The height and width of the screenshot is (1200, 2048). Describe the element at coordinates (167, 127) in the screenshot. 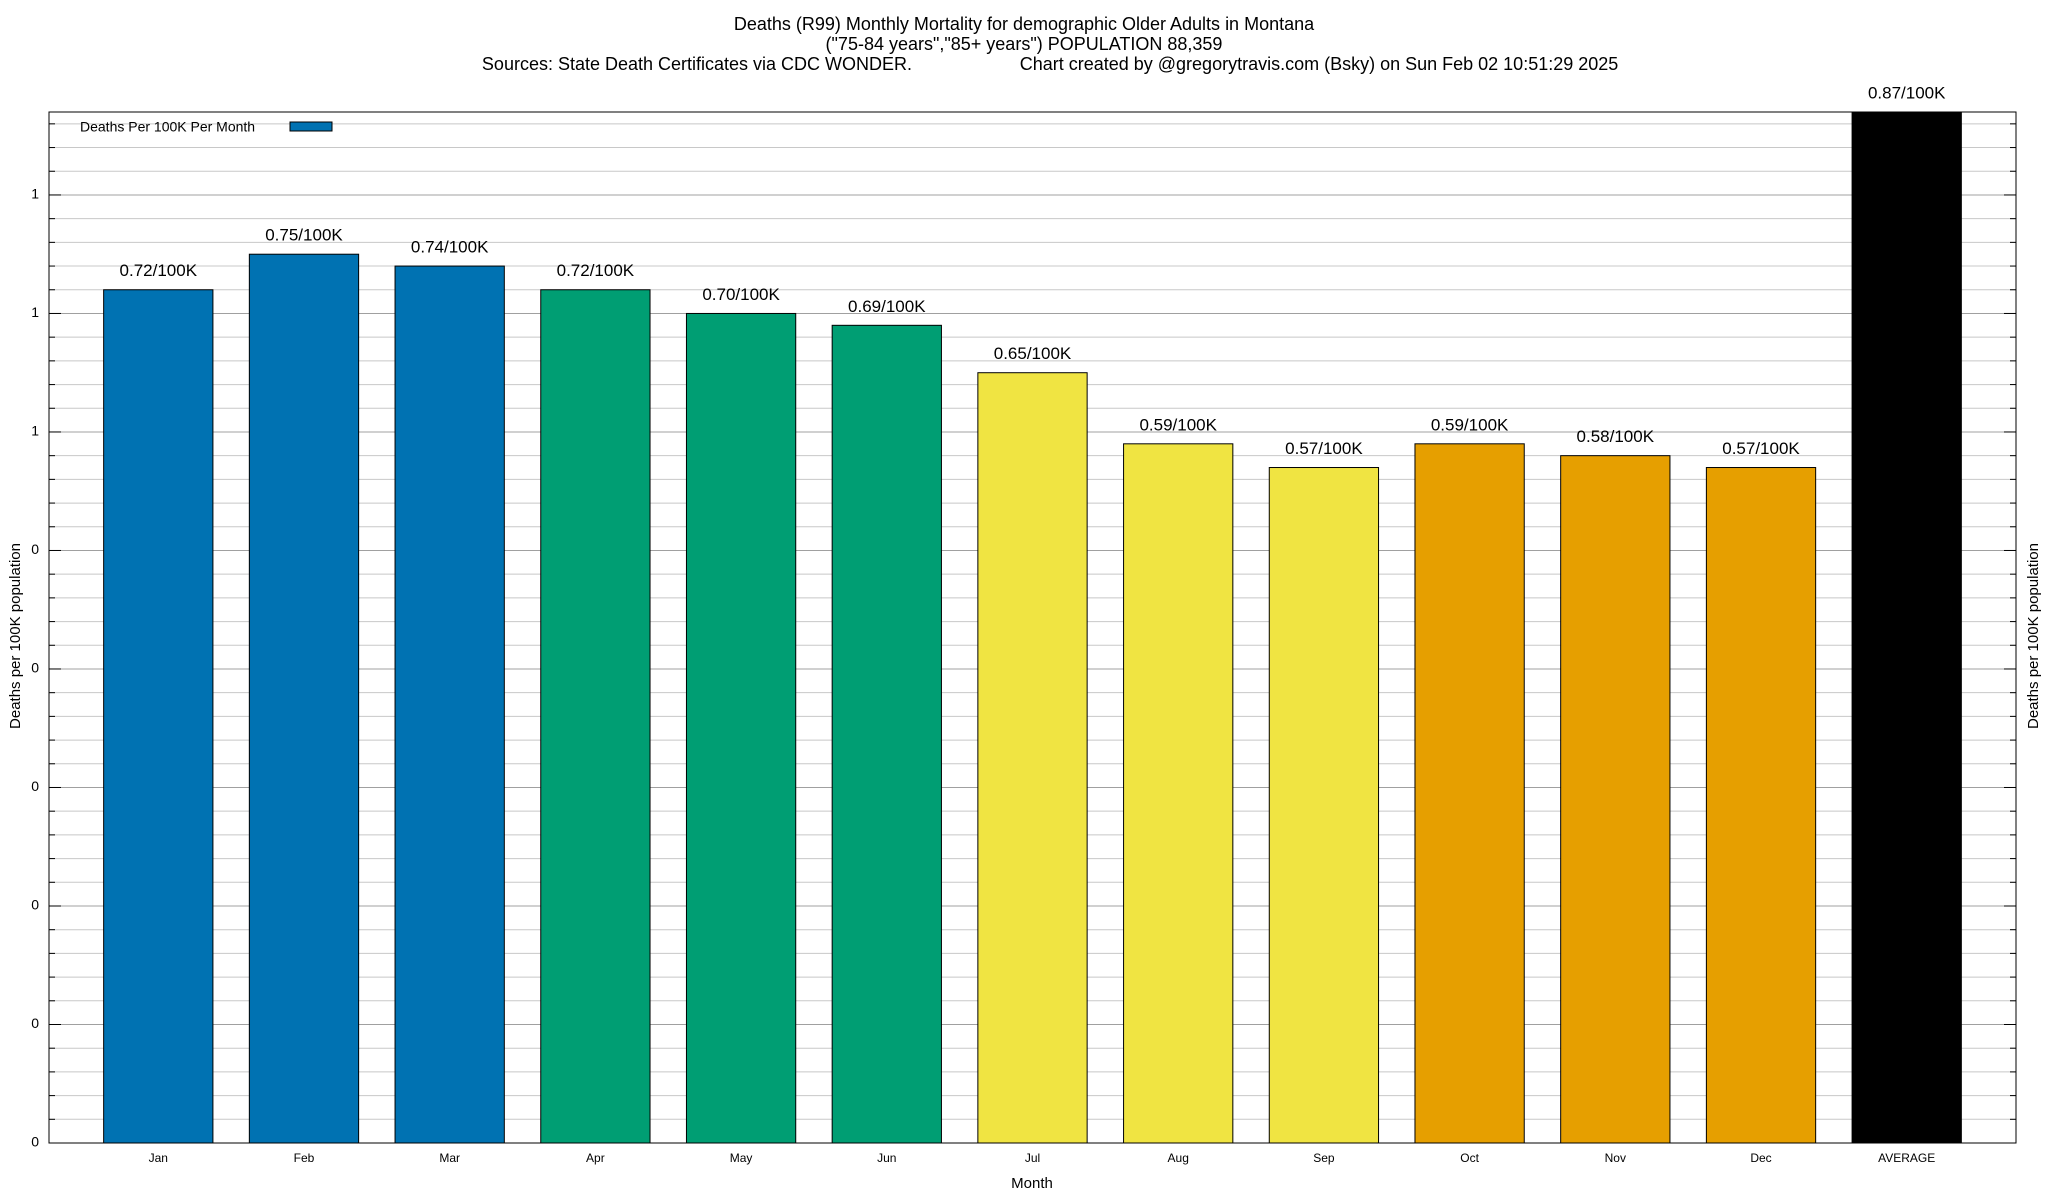

I see `legend-label: Deaths Per 100K Per Month` at that location.